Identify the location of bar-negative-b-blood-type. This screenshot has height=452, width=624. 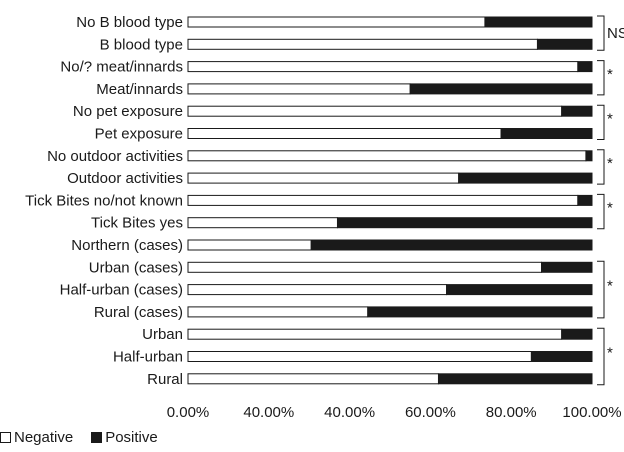
(362, 44).